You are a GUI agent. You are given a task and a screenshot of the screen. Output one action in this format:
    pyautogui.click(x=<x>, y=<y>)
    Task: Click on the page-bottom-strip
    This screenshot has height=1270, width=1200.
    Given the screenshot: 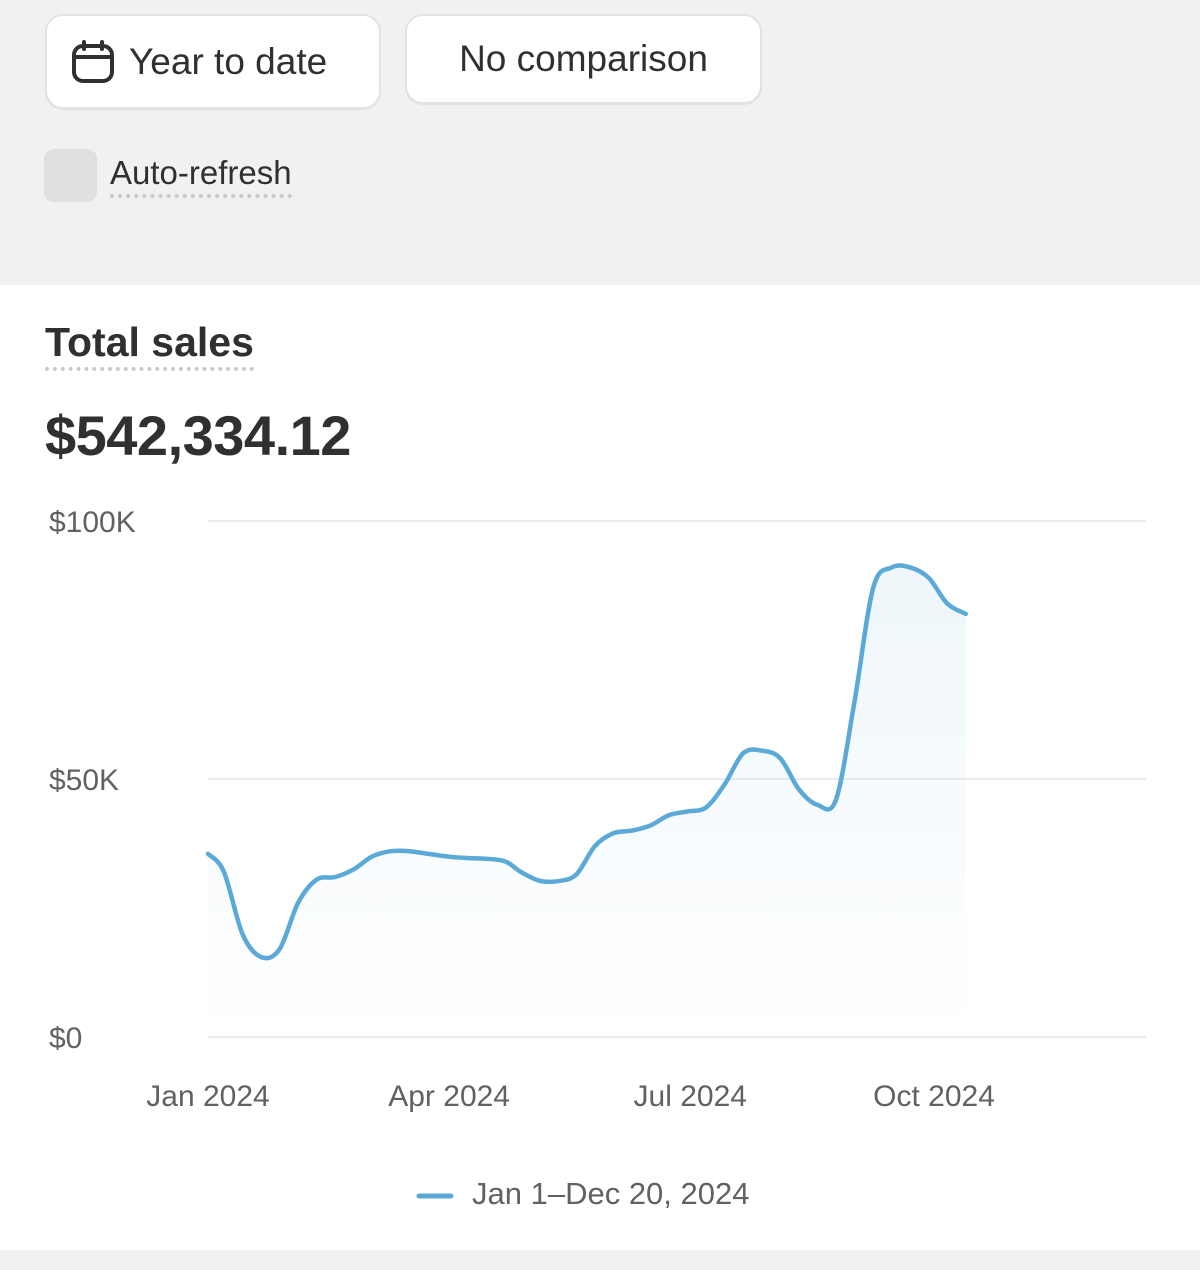 What is the action you would take?
    pyautogui.click(x=600, y=1260)
    